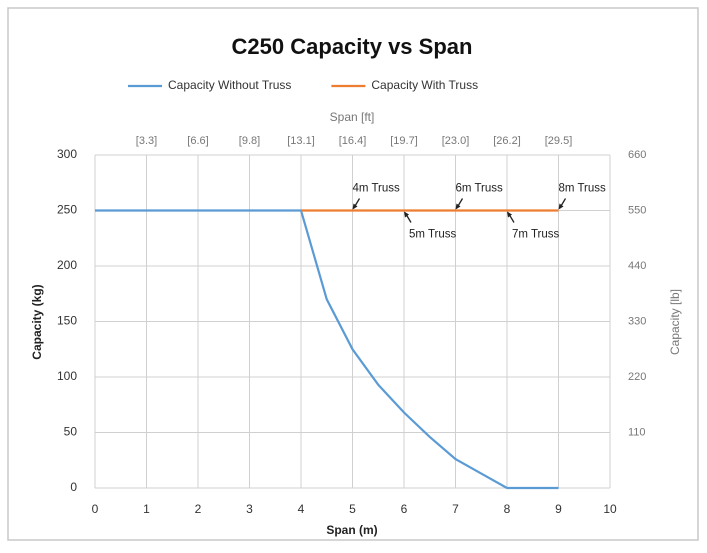  What do you see at coordinates (67, 321) in the screenshot?
I see `y-tick-label: 150` at bounding box center [67, 321].